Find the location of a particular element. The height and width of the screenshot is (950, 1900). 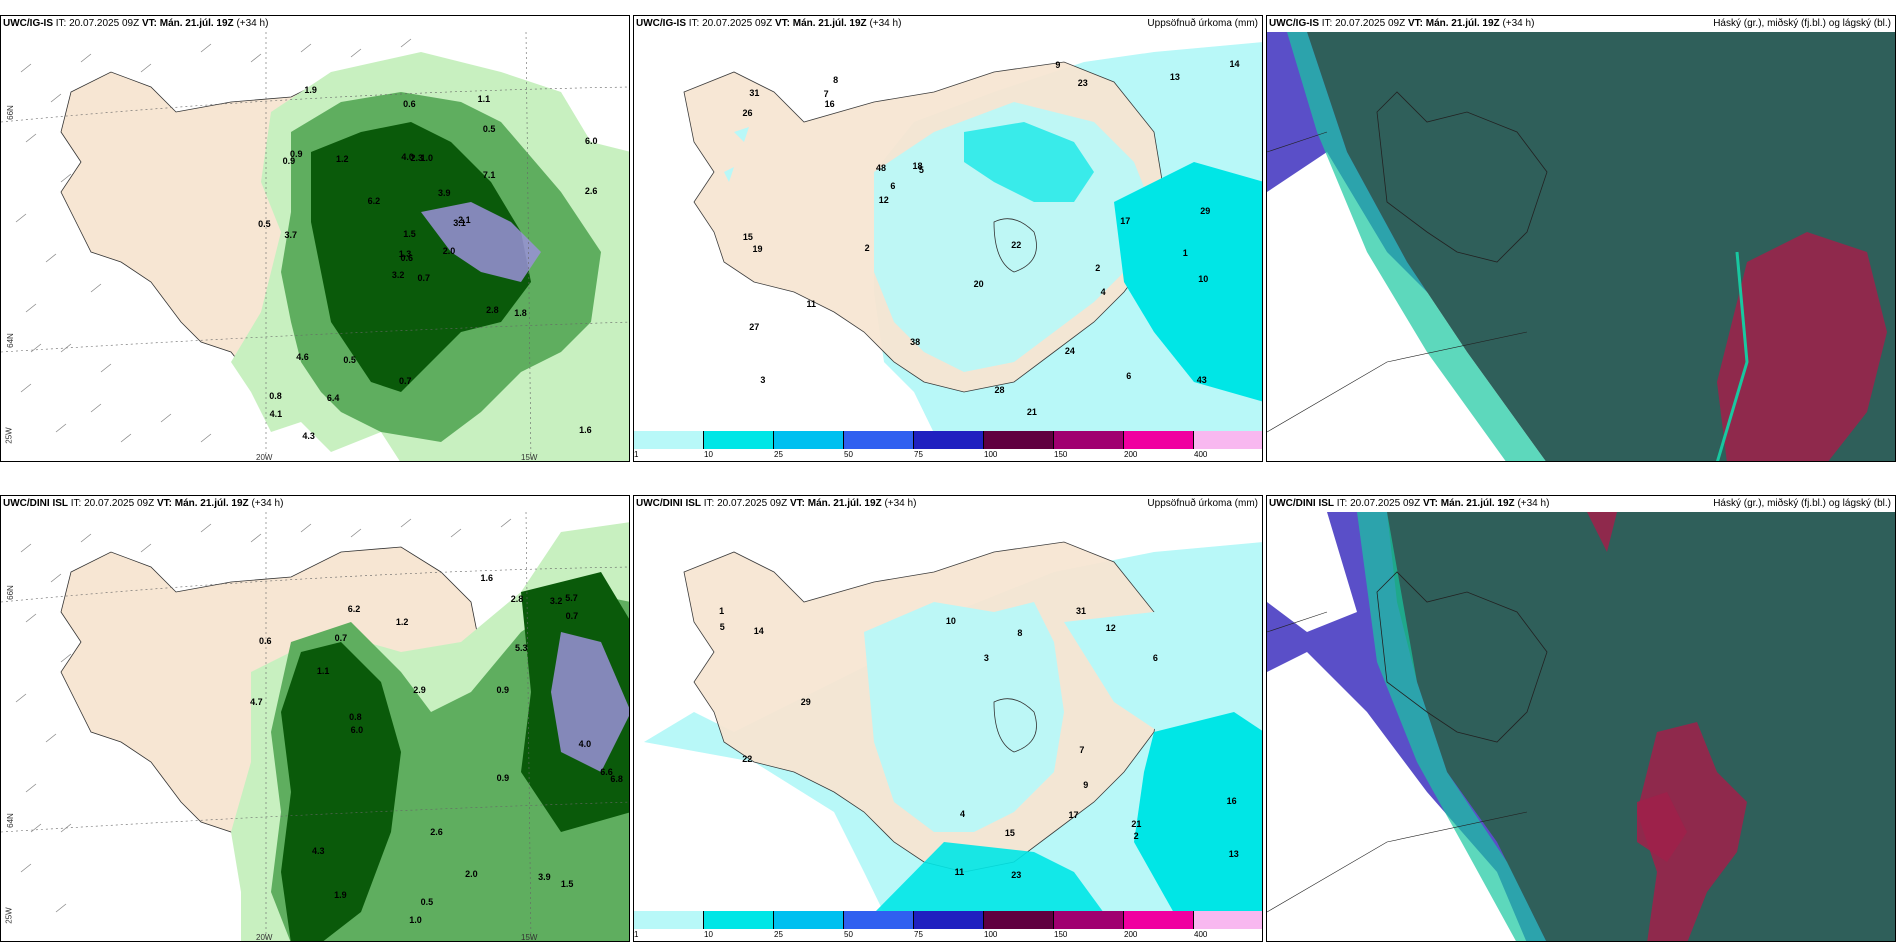

model-name: UWC/IG-IS is located at coordinates (1294, 23).